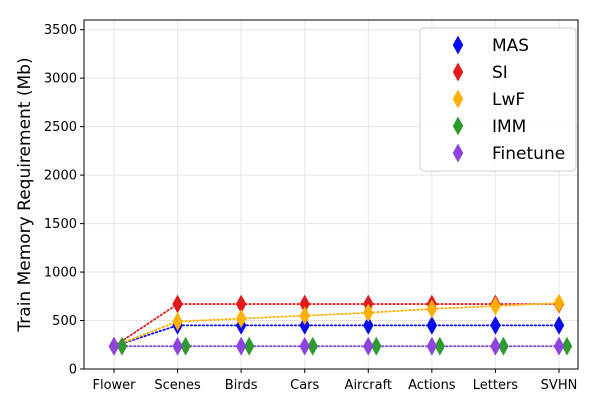  What do you see at coordinates (304, 346) in the screenshot?
I see `marker-finetune-cars` at bounding box center [304, 346].